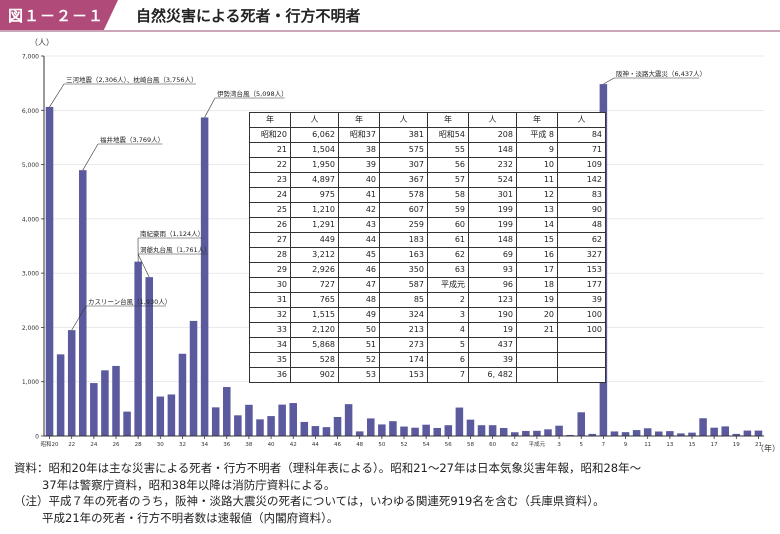 The width and height of the screenshot is (780, 534). What do you see at coordinates (270, 345) in the screenshot?
I see `table-cell-year: 34` at bounding box center [270, 345].